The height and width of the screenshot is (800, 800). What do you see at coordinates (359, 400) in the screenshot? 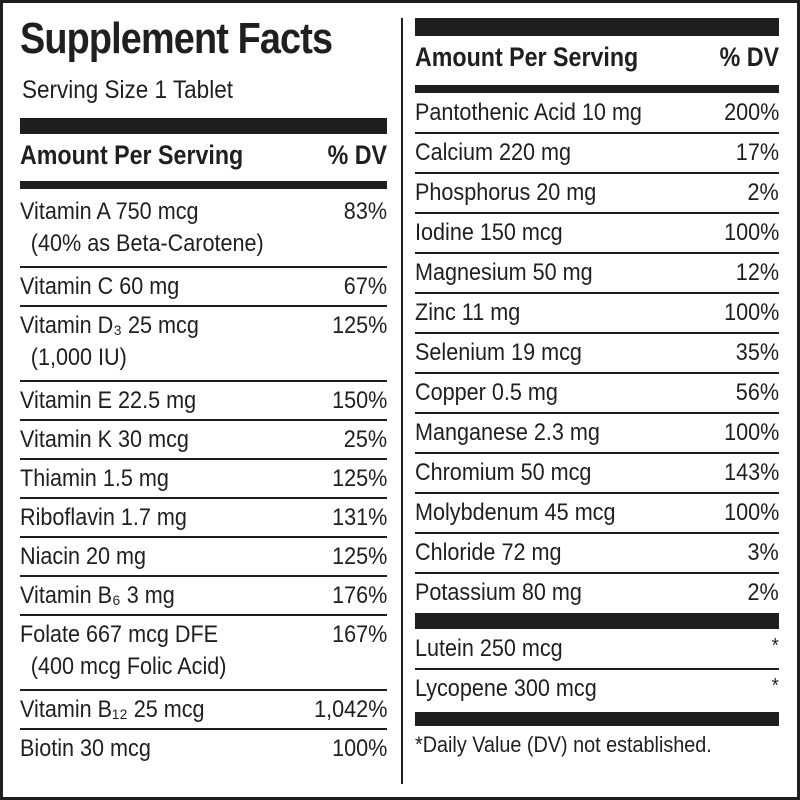
I see `daily-value: 150%` at bounding box center [359, 400].